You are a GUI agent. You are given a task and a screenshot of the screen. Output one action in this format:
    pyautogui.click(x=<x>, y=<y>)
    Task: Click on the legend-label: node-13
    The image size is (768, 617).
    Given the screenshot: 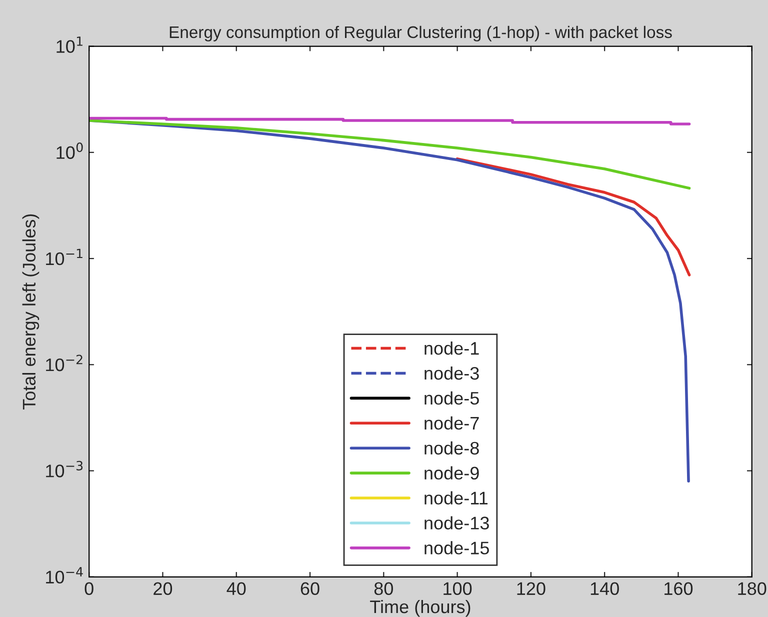 What is the action you would take?
    pyautogui.click(x=456, y=523)
    